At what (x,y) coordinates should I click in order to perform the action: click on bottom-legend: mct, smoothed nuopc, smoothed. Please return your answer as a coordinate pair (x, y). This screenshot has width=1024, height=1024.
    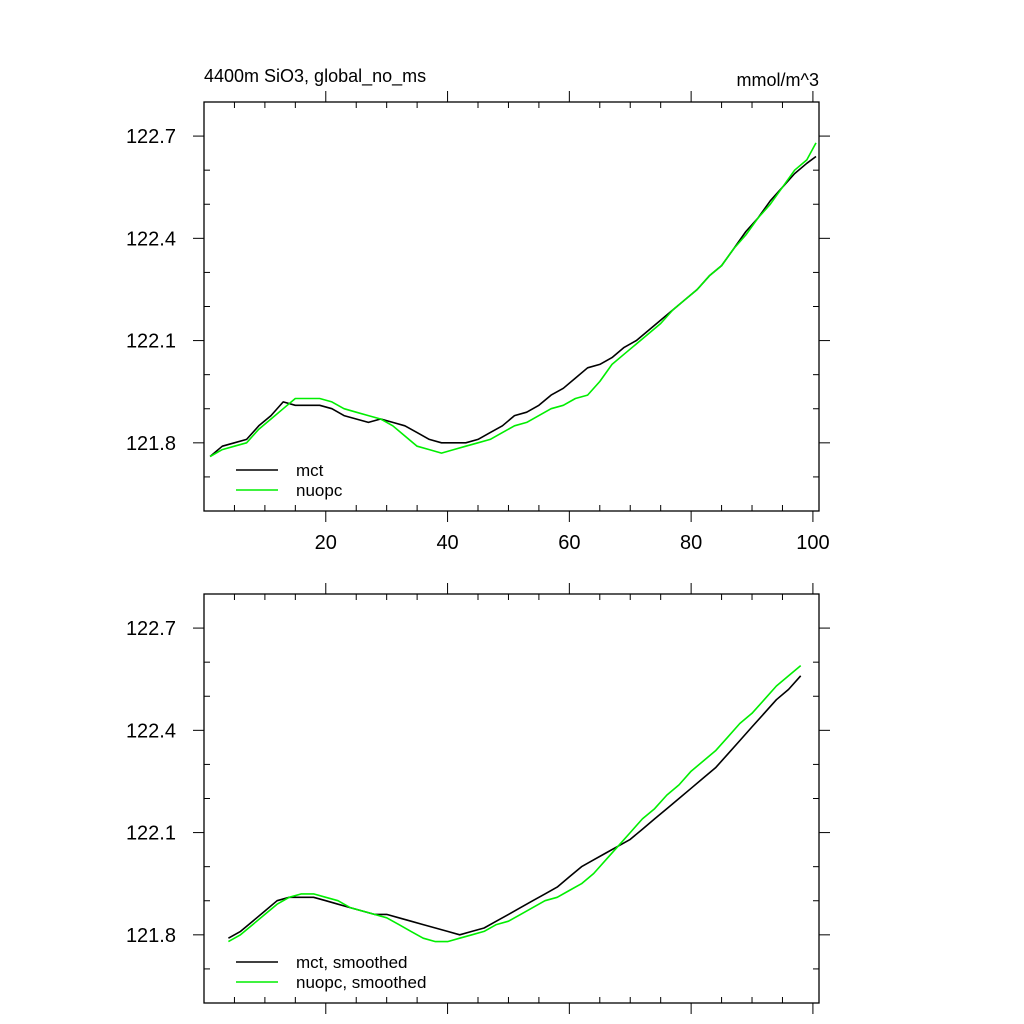
    Looking at the image, I should click on (331, 972).